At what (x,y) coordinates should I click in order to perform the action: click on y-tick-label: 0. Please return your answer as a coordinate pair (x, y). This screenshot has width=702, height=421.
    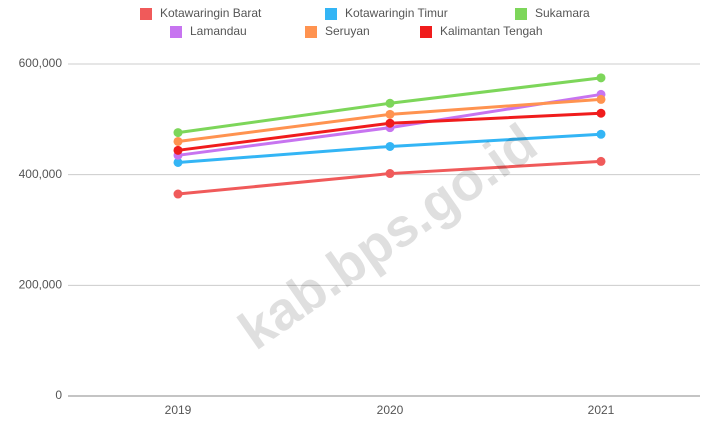
    Looking at the image, I should click on (58, 395).